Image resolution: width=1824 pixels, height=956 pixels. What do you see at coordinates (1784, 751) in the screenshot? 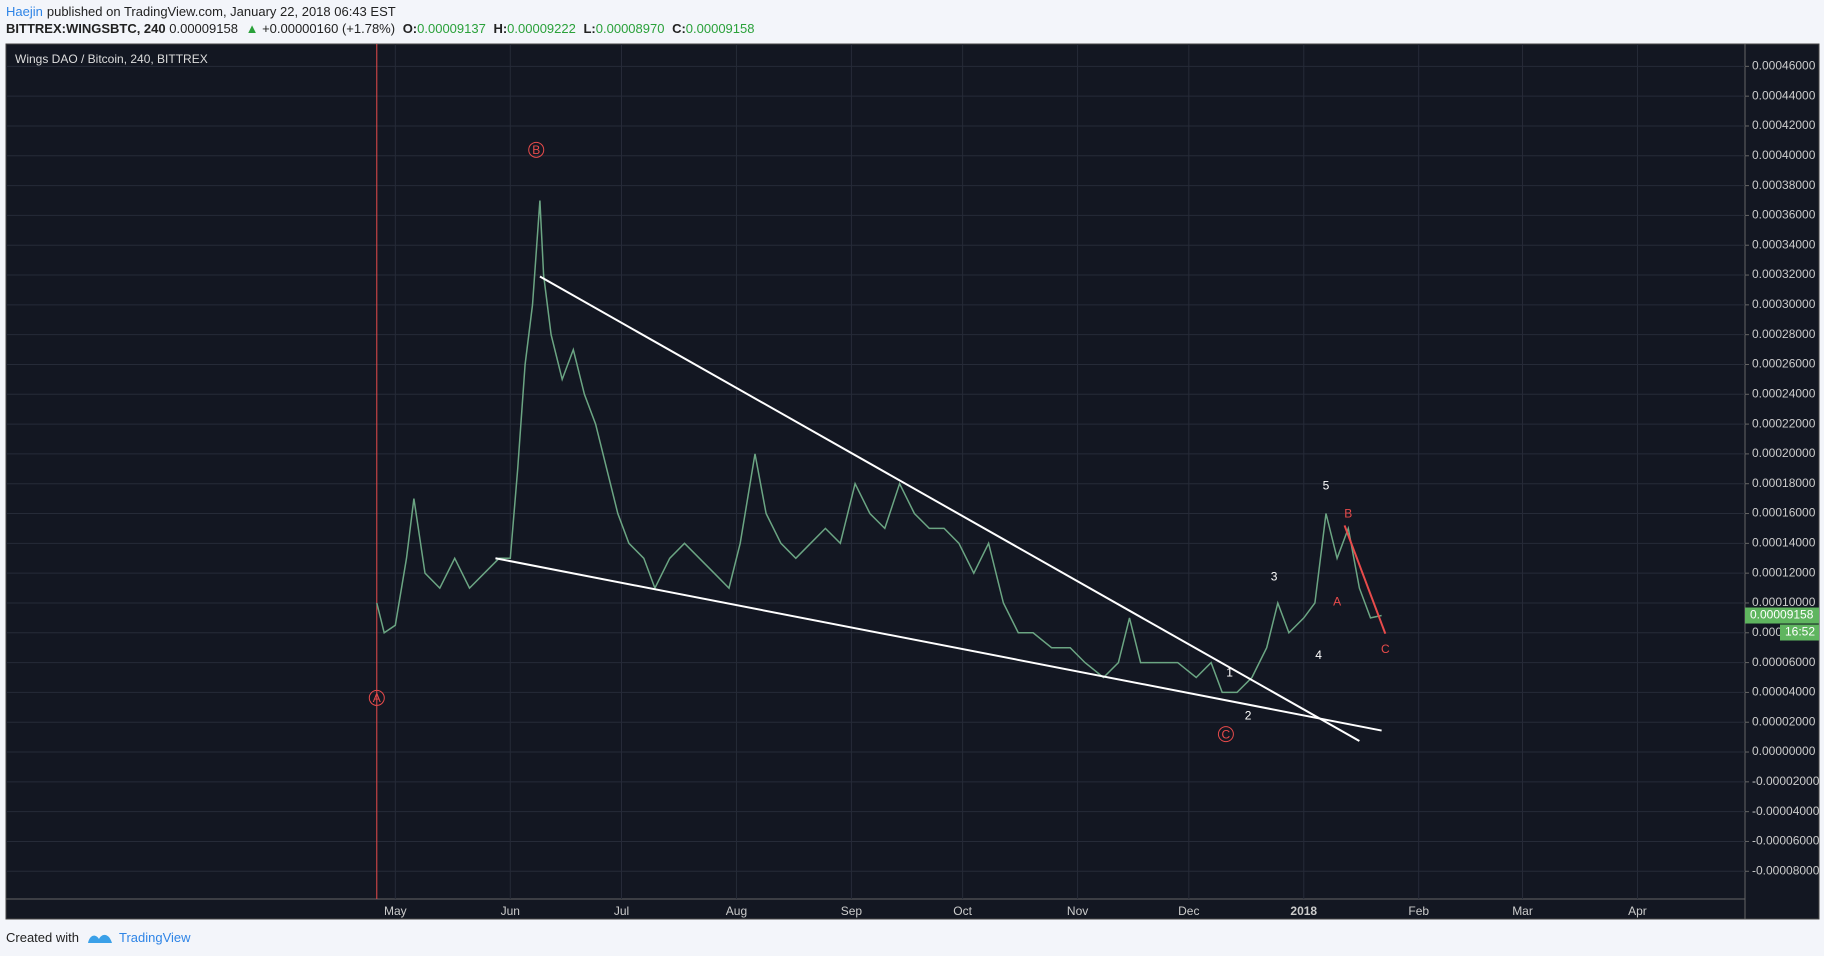
I see `y-tick-label: 0.00000000` at bounding box center [1784, 751].